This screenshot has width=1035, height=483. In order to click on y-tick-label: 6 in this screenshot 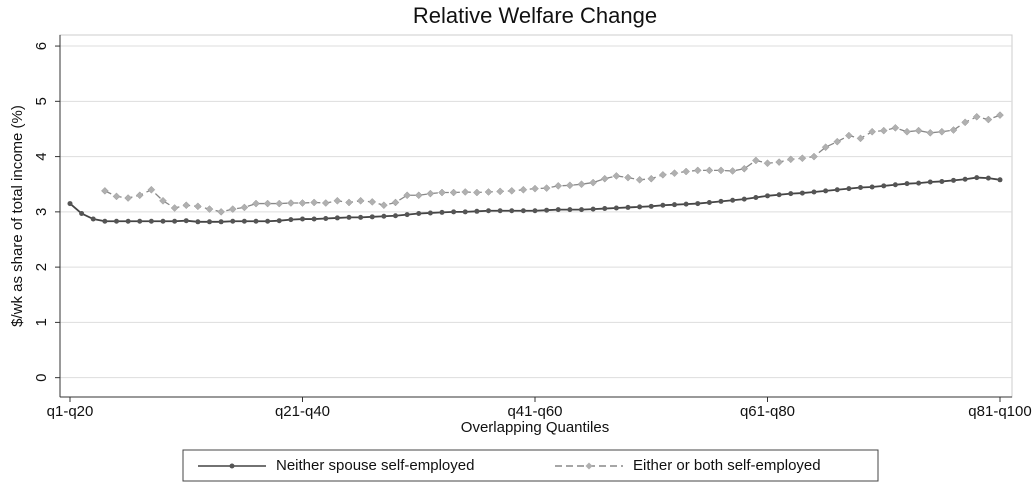, I will do `click(41, 46)`.